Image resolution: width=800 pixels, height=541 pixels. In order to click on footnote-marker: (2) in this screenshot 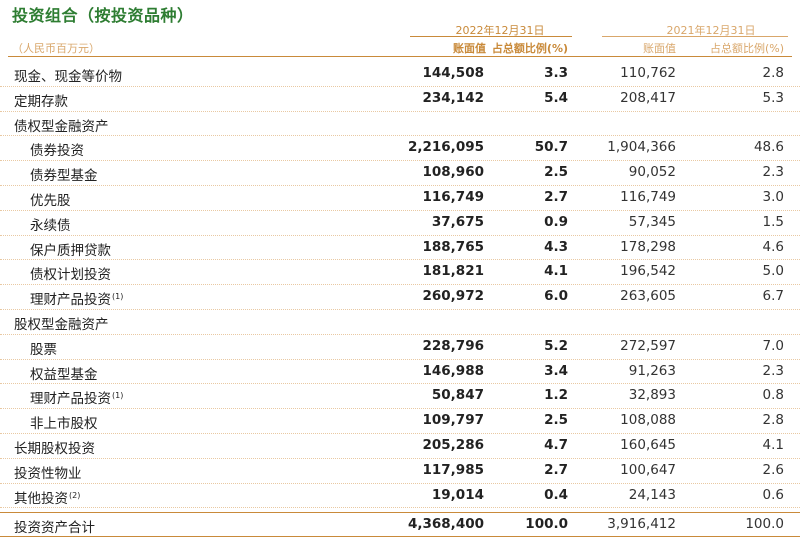, I will do `click(75, 495)`.